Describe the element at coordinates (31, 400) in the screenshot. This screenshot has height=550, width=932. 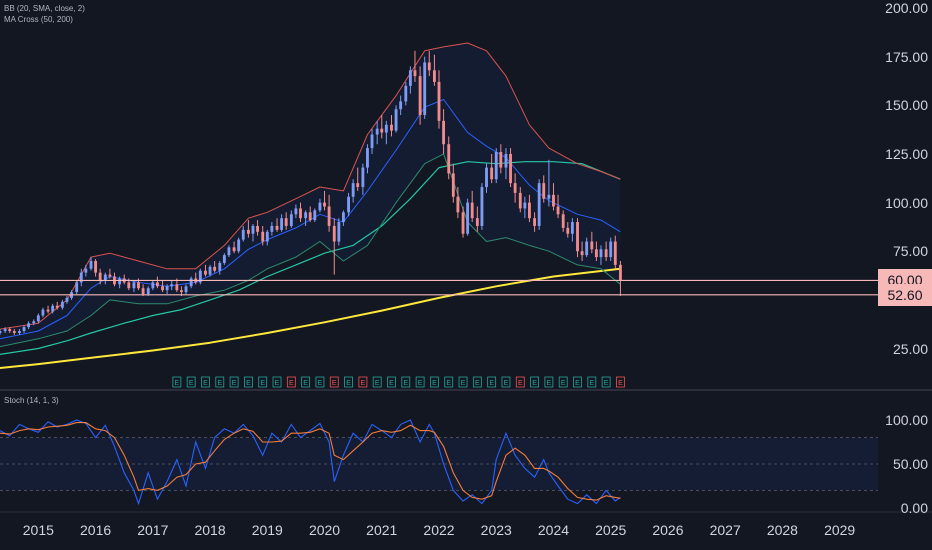
I see `legend-stoch: Stoch (14, 1, 3)` at that location.